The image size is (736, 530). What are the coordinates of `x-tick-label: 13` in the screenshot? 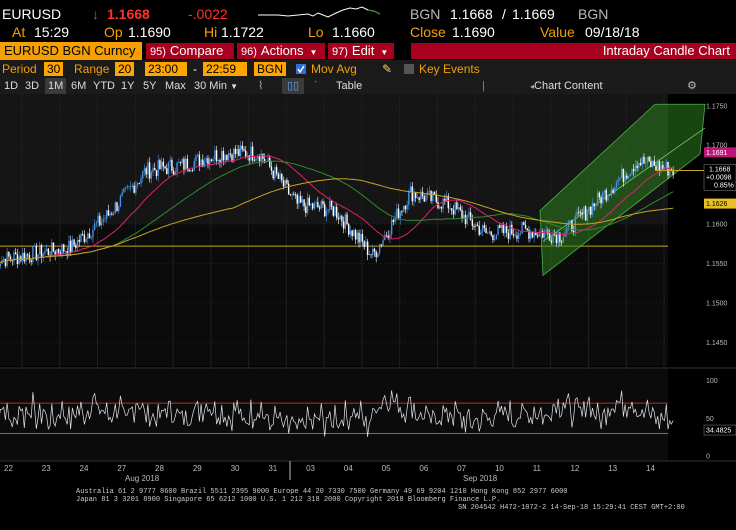 It's located at (612, 468).